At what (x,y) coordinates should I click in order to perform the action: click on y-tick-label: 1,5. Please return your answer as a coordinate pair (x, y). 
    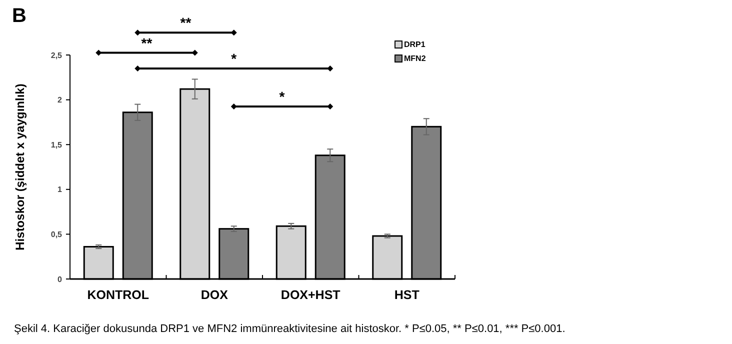
    Looking at the image, I should click on (56, 145).